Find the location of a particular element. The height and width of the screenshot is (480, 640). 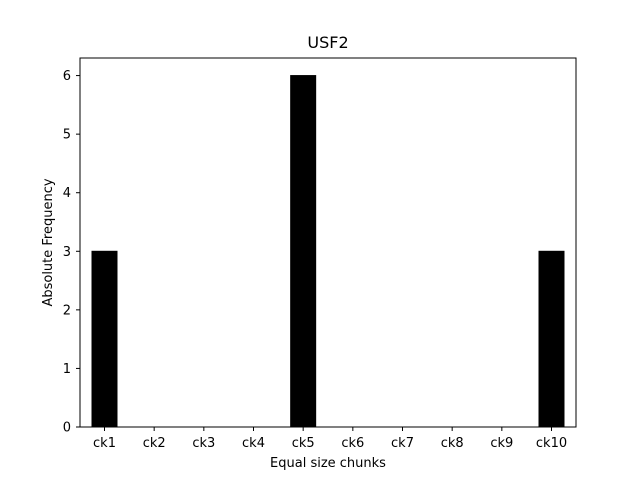

y-axis-label: Absolute Frequency is located at coordinates (48, 242).